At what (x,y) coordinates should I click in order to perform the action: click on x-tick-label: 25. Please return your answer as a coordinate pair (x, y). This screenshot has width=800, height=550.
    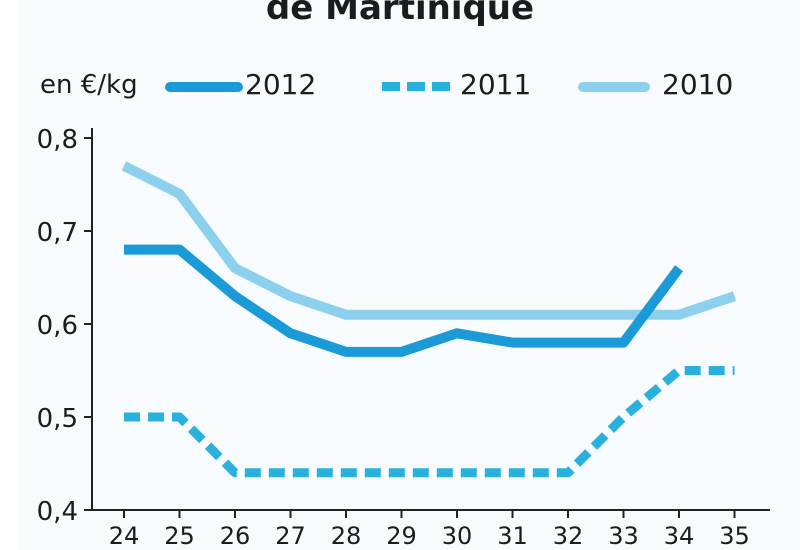
    Looking at the image, I should click on (179, 536).